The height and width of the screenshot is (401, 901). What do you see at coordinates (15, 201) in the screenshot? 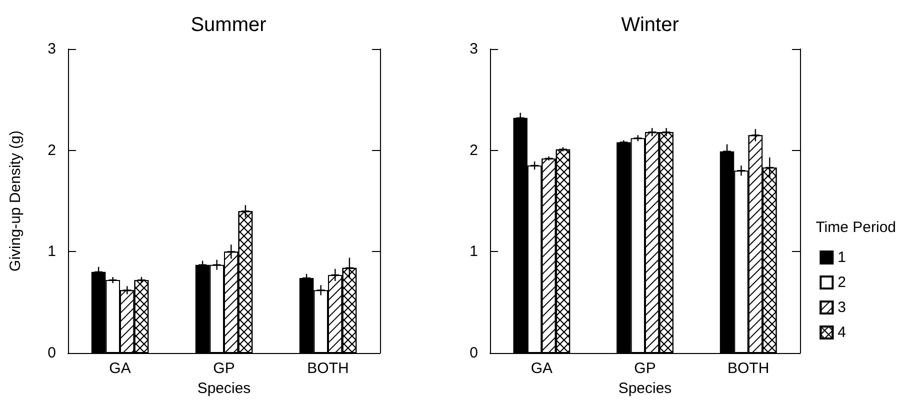
I see `y-axis-title: Giving-up Density (g)` at bounding box center [15, 201].